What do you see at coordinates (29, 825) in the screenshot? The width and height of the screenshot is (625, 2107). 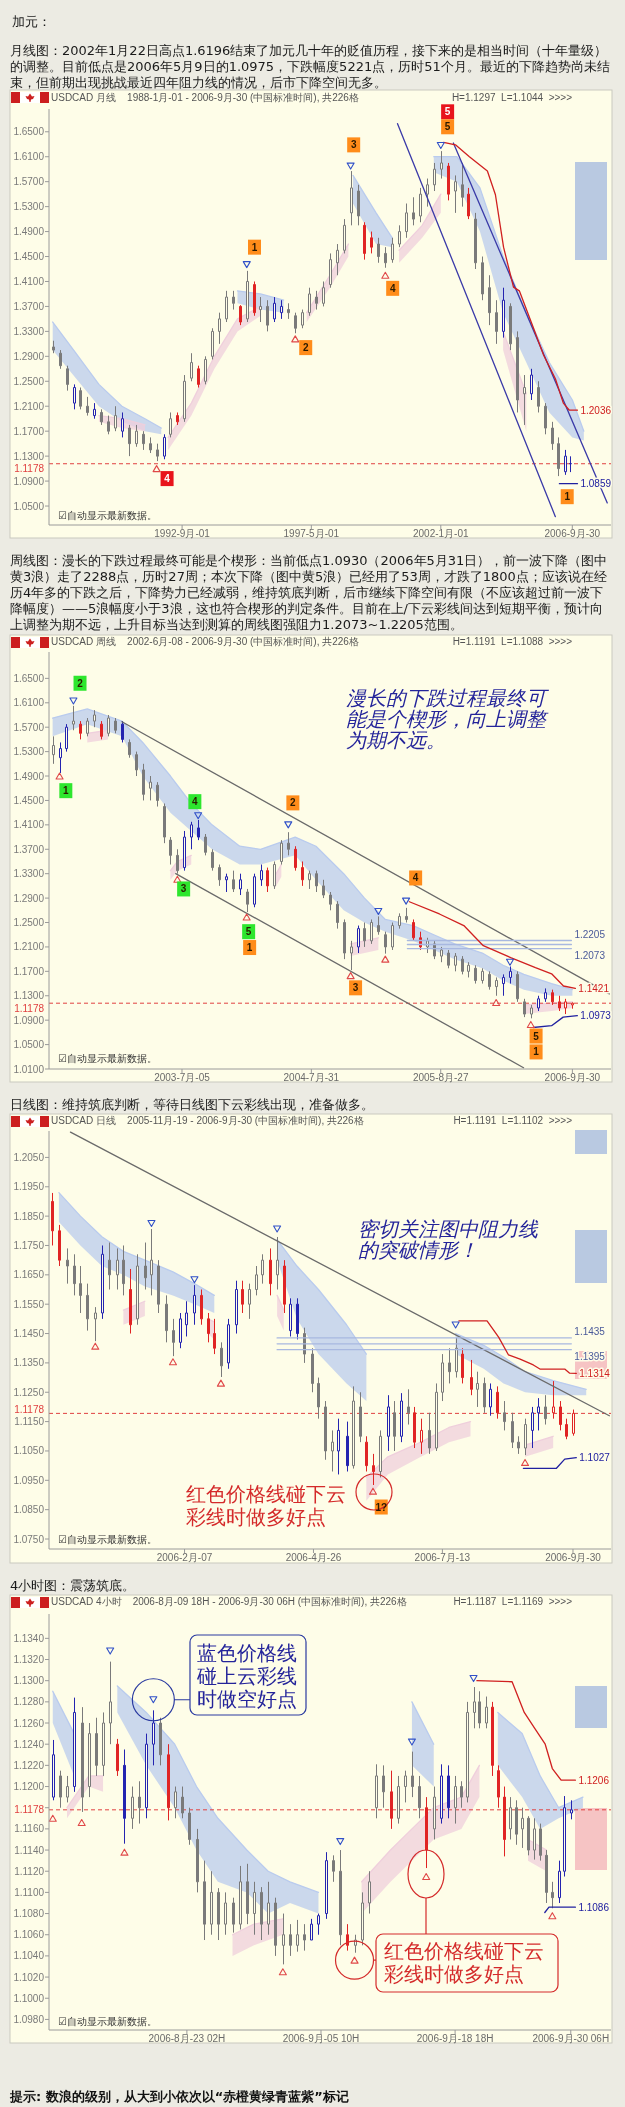 I see `y-tick-label: 1.4100` at bounding box center [29, 825].